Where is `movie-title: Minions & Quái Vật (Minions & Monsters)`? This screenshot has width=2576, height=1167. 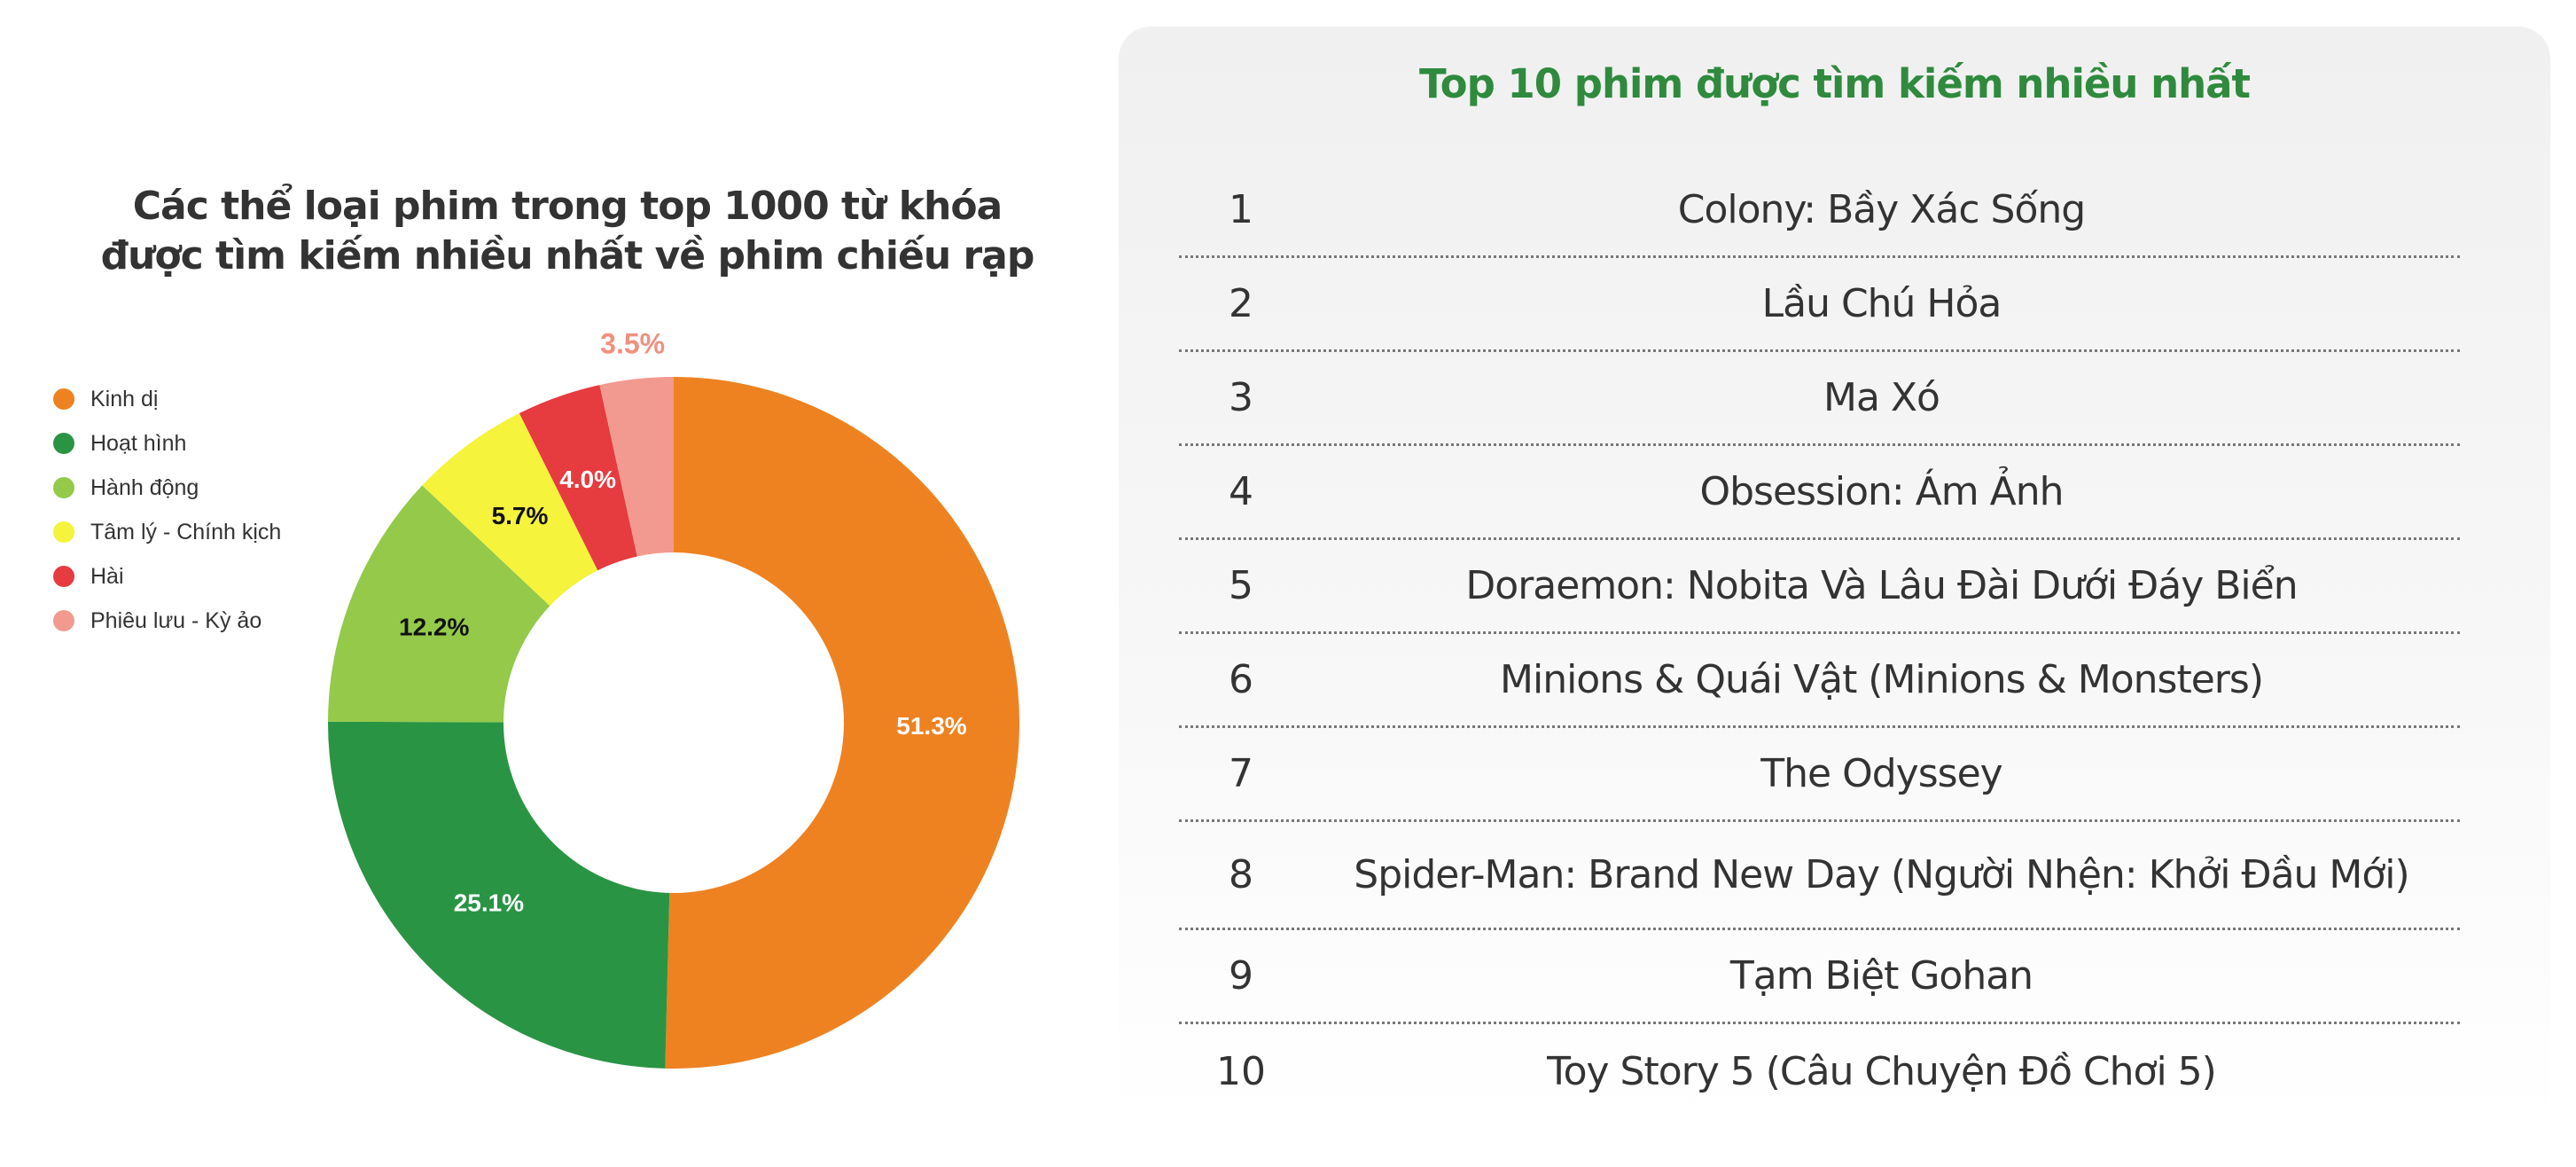
movie-title: Minions & Quái Vật (Minions & Monsters) is located at coordinates (1882, 679).